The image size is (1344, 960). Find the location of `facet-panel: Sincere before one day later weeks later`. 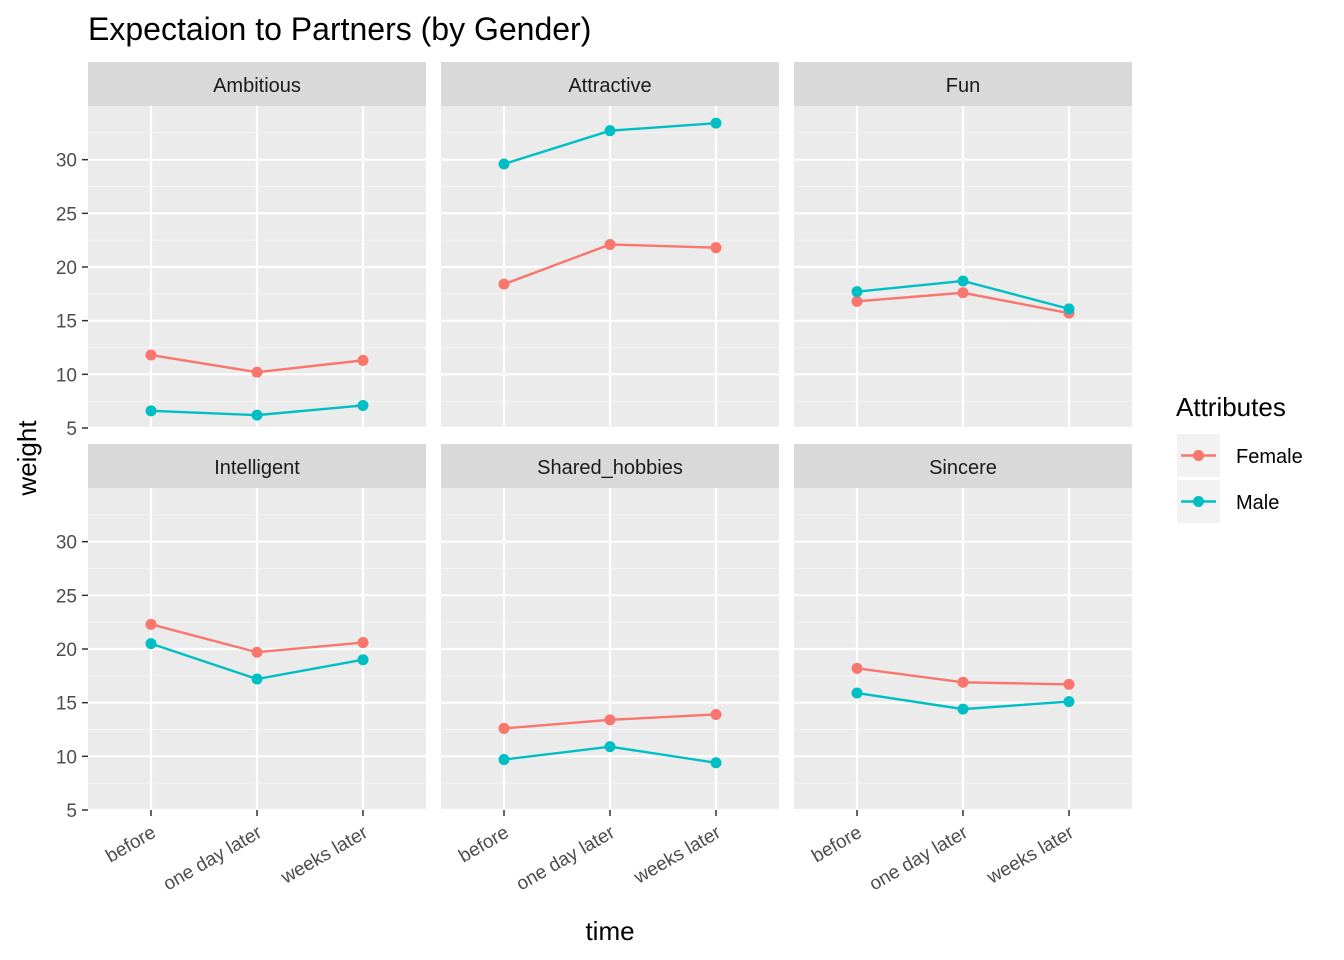

facet-panel: Sincere before one day later weeks later is located at coordinates (963, 669).